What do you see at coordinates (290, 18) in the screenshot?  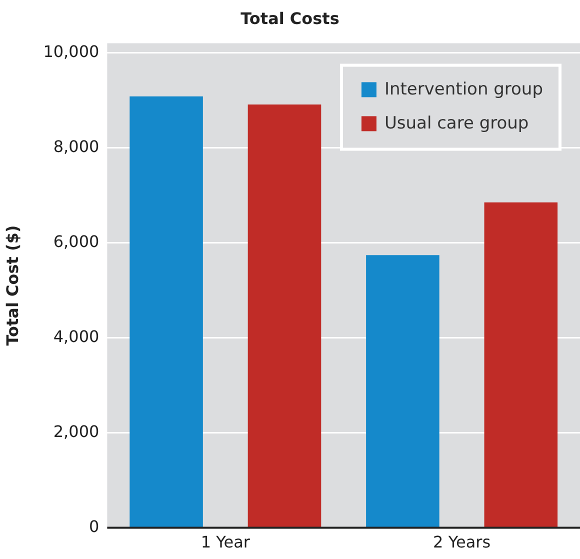 I see `chart-title: Total Costs` at bounding box center [290, 18].